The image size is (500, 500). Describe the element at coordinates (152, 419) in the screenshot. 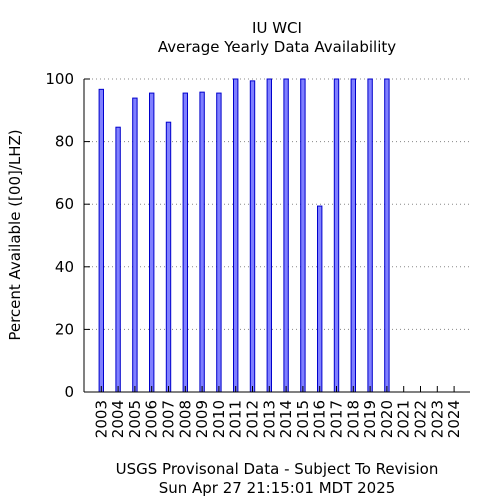

I see `x-tick-label: 2006` at that location.